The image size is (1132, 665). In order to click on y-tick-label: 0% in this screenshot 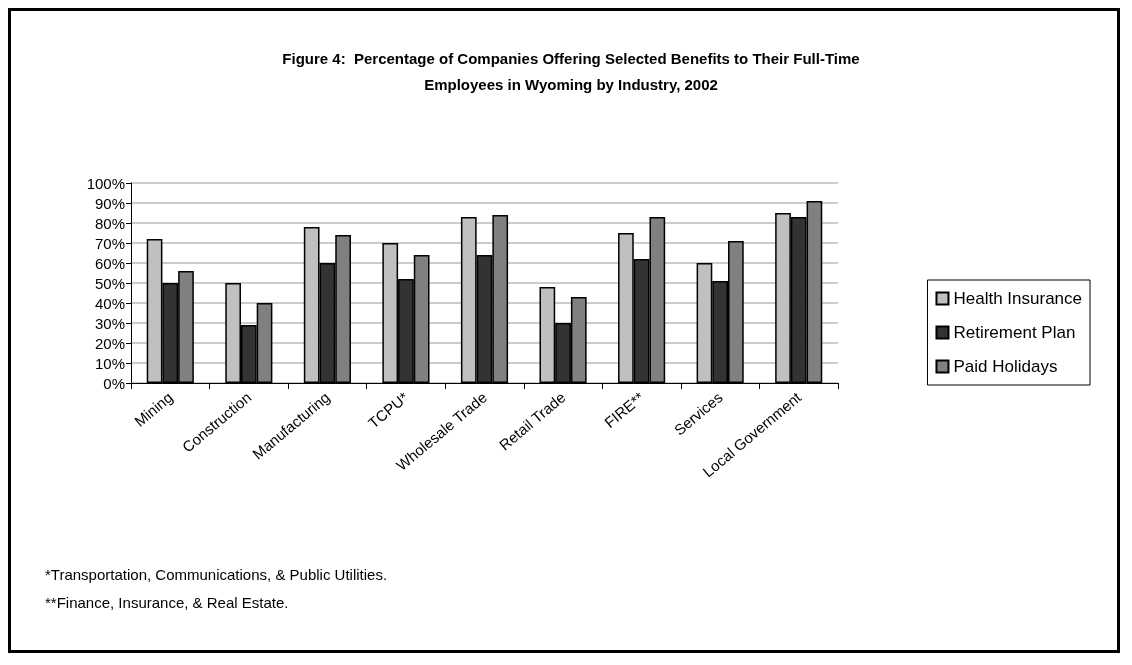, I will do `click(114, 383)`.